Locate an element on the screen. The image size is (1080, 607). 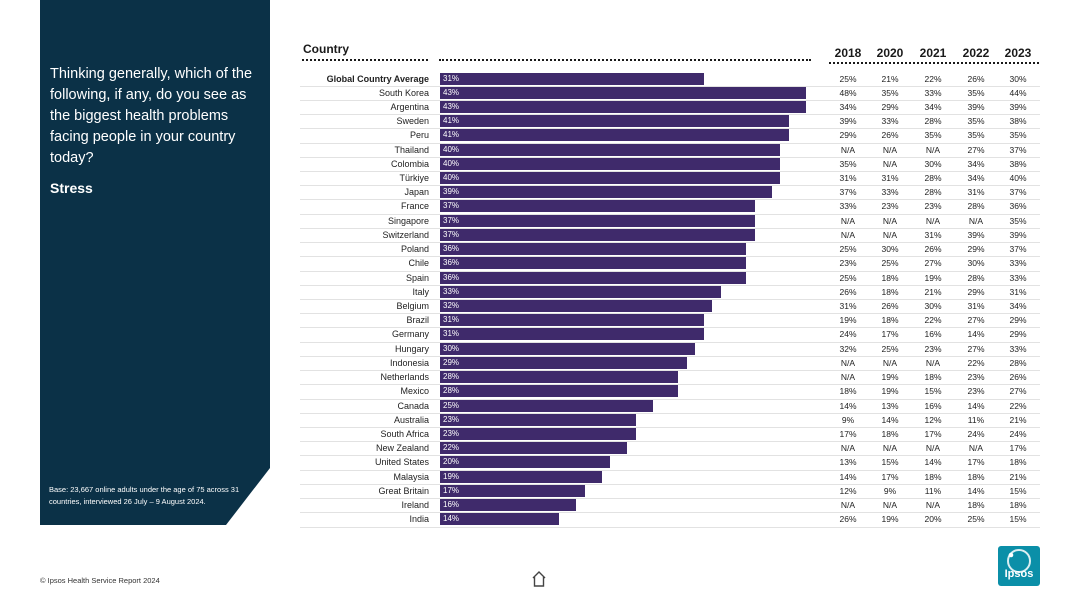
bar: 39% is located at coordinates (606, 192).